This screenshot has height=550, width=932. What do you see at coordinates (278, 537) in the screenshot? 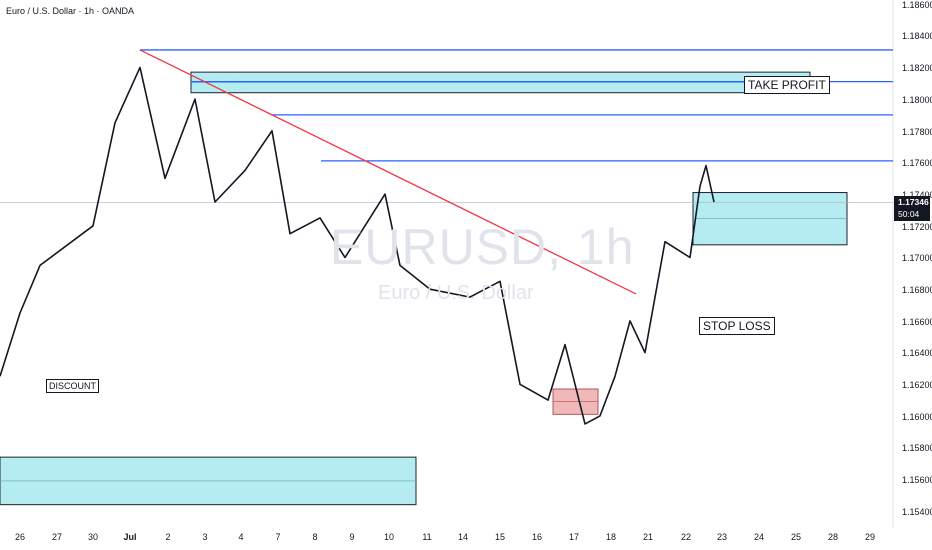
I see `x-tick: 7` at bounding box center [278, 537].